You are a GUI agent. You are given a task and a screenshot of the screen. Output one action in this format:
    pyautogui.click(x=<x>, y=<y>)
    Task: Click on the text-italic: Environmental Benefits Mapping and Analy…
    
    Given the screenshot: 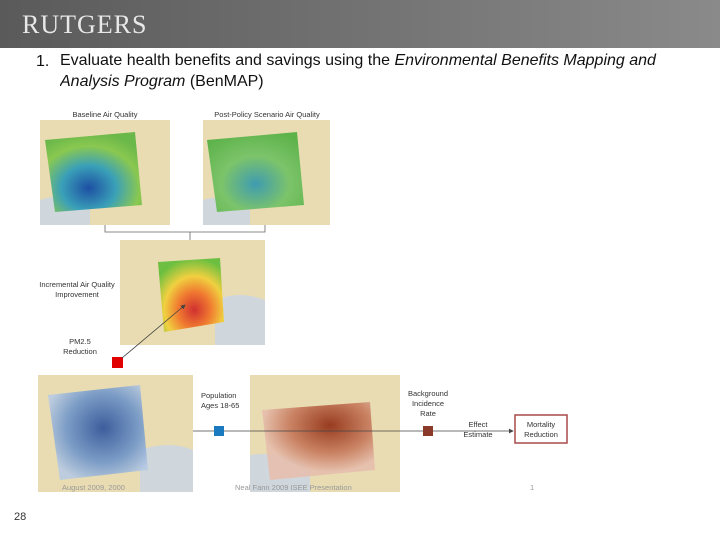 What is the action you would take?
    pyautogui.click(x=358, y=71)
    